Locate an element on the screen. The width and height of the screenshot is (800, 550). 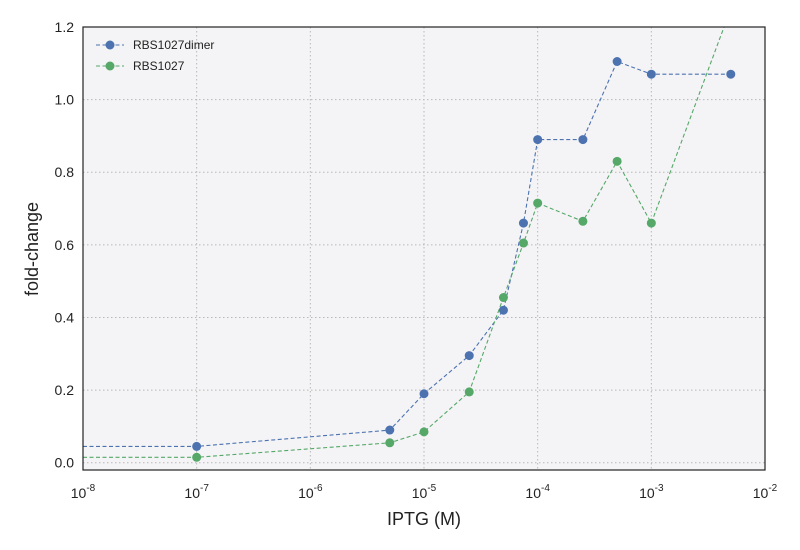
y-axis-ticks: 0.0 0.2 0.4 0.6 0.8 1.0 1.2 is located at coordinates (65, 245).